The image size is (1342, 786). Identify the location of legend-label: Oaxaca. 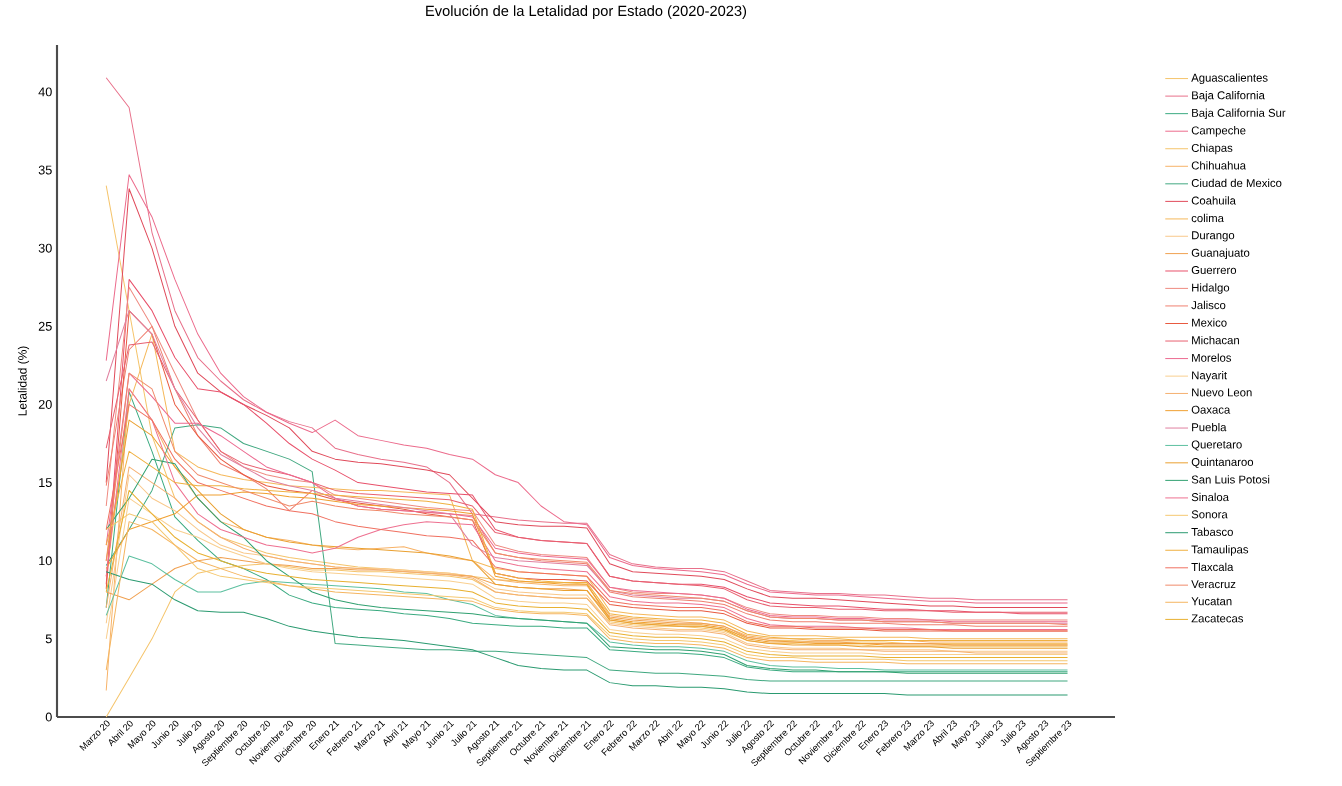
(1211, 409).